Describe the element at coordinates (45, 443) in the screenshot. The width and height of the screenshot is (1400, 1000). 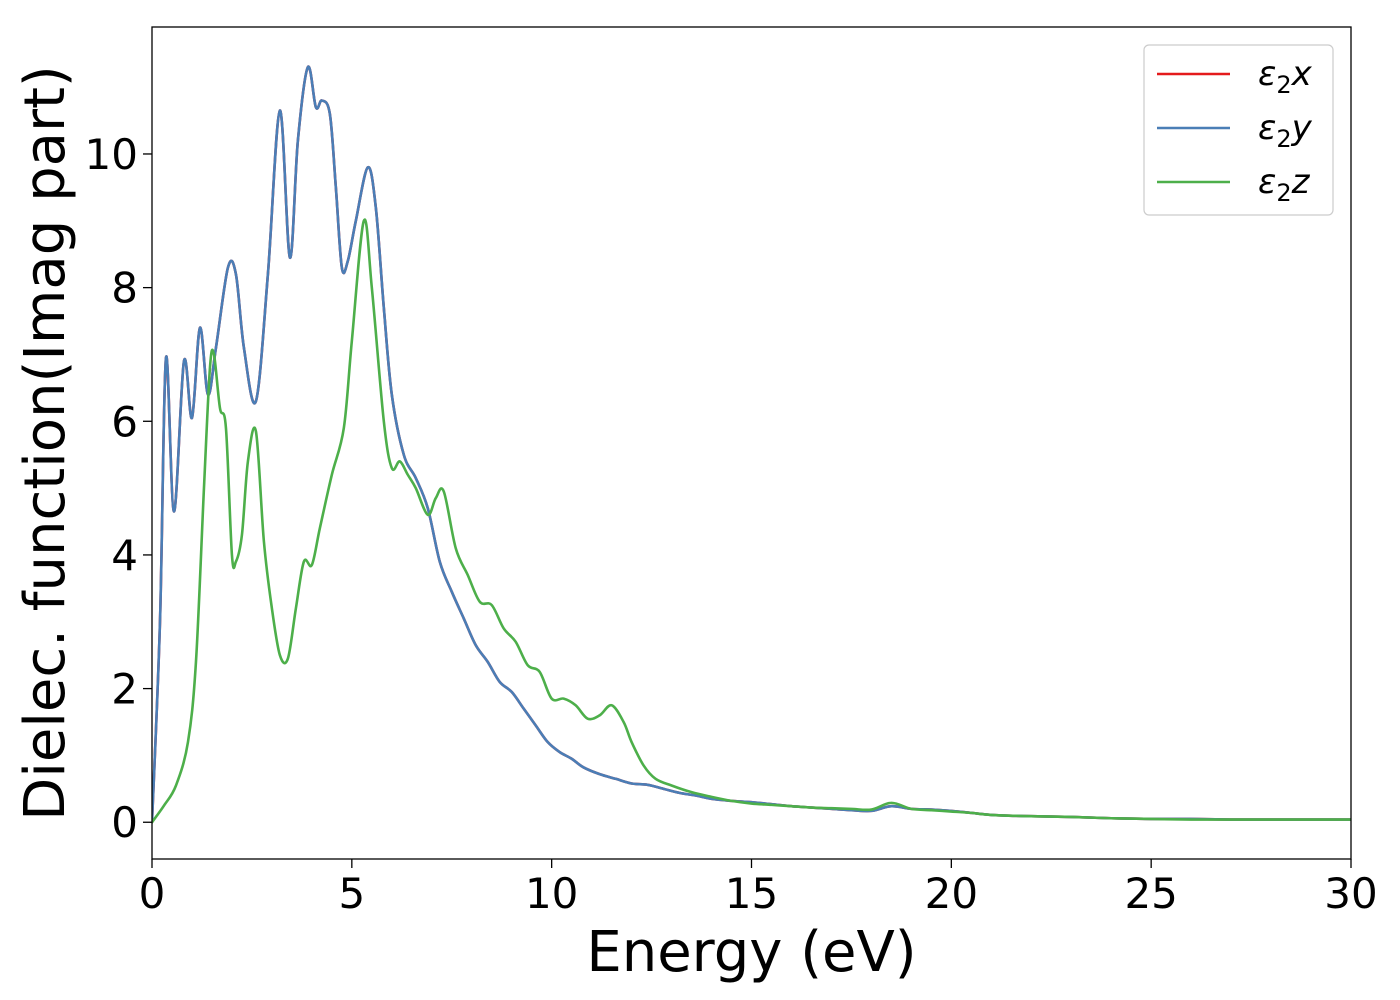
I see `y-axis-title: Dielec. function(Imag part)` at that location.